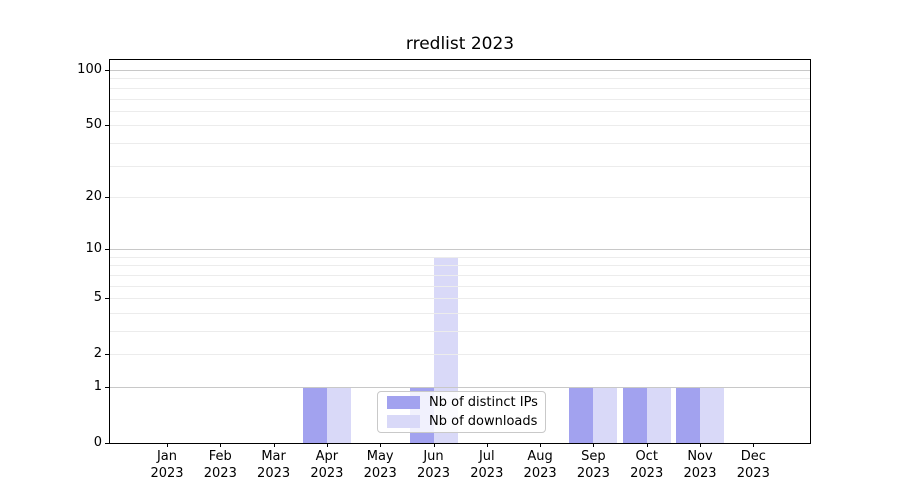 This screenshot has width=900, height=500. Describe the element at coordinates (327, 456) in the screenshot. I see `x-tick-month: Apr` at that location.